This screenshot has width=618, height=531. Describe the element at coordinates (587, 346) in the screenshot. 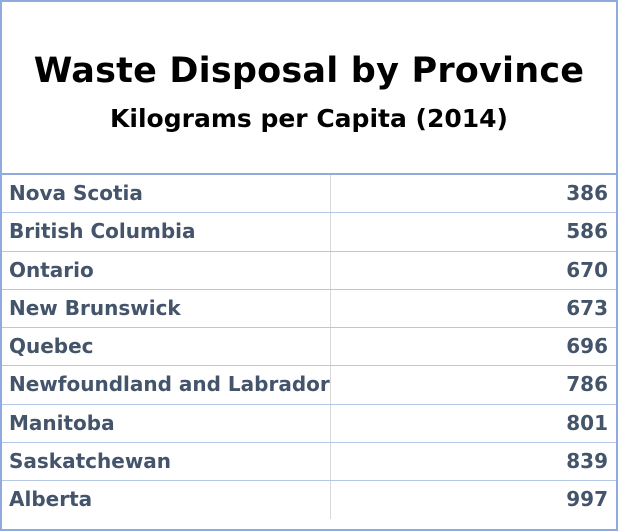

I see `province-value: 696` at that location.